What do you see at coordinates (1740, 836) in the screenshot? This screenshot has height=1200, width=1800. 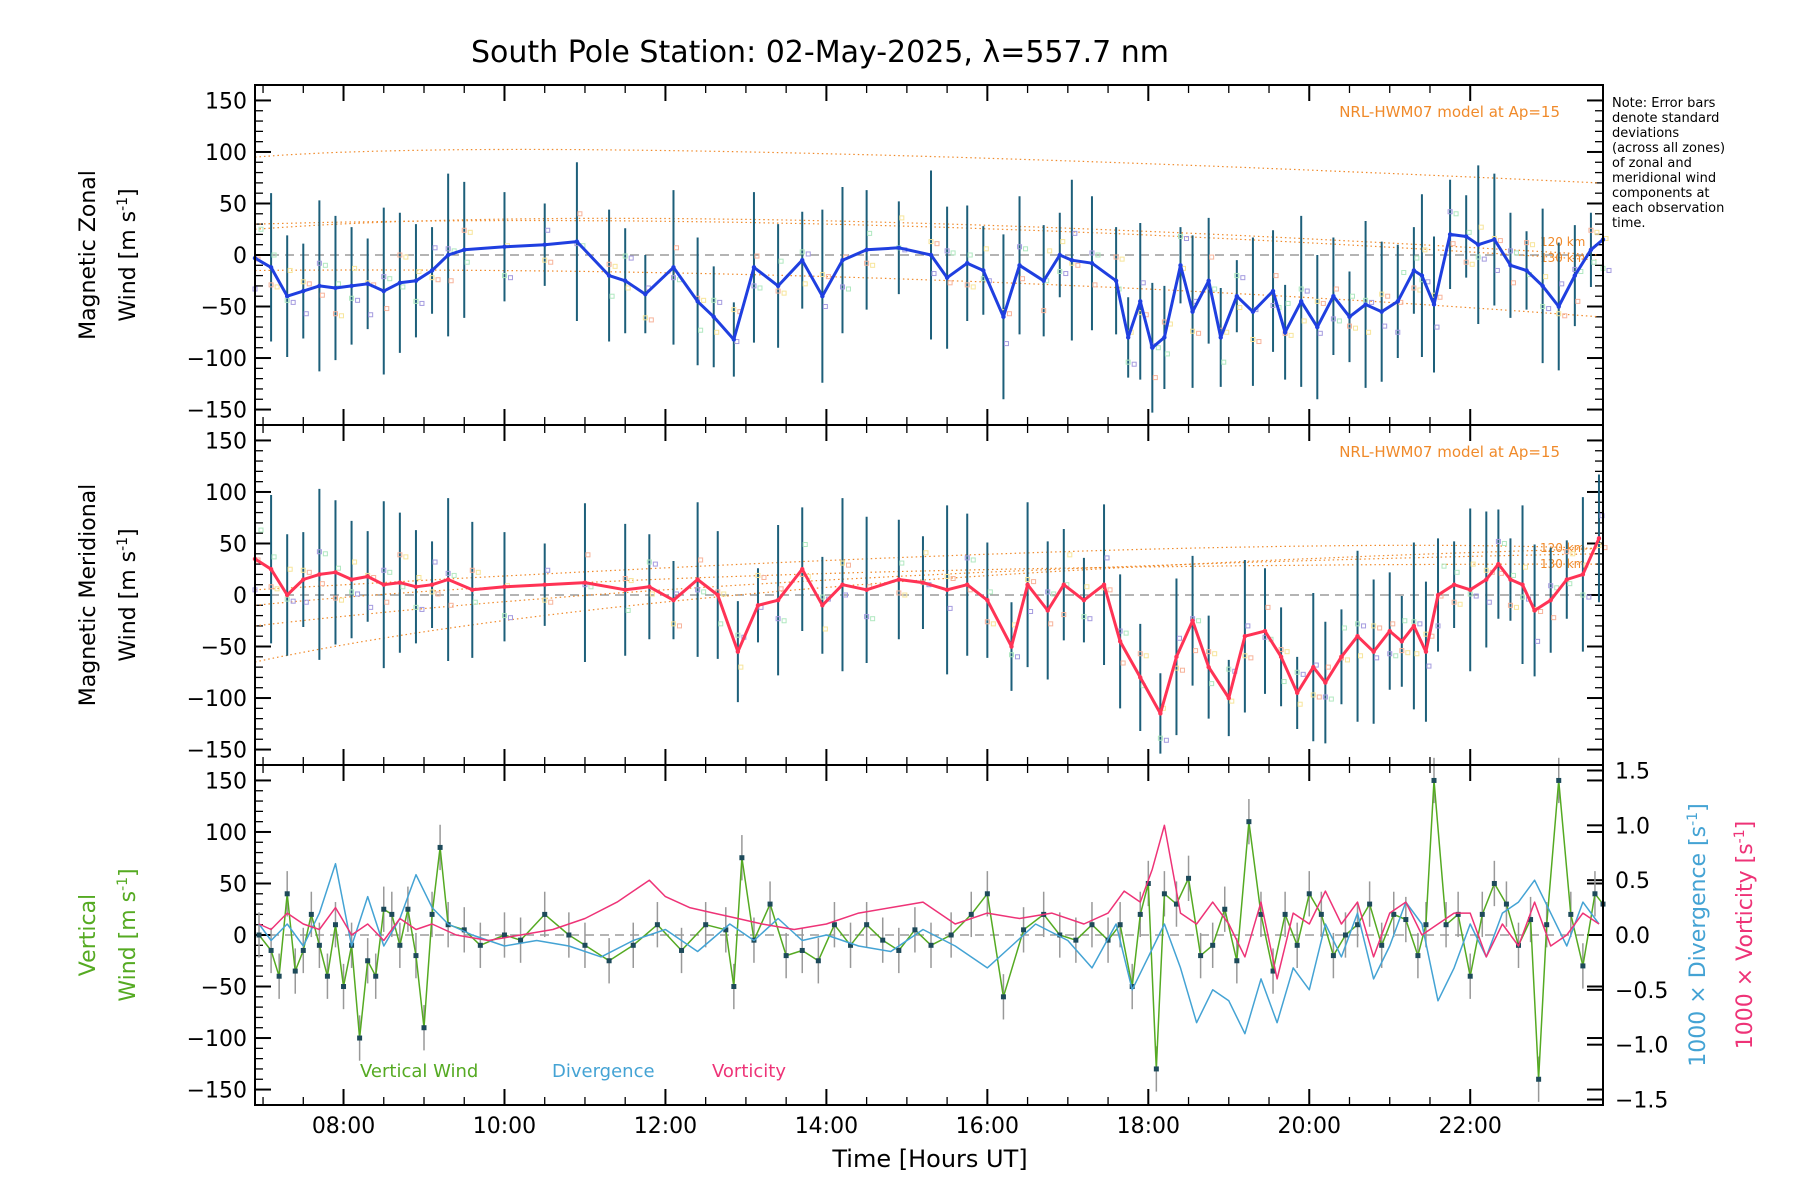 I see `vorticity-axis-label-sup: -1` at bounding box center [1740, 836].